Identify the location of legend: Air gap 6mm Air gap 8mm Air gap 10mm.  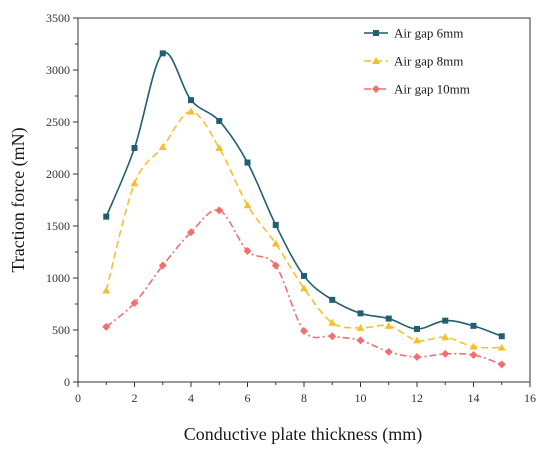
(417, 61).